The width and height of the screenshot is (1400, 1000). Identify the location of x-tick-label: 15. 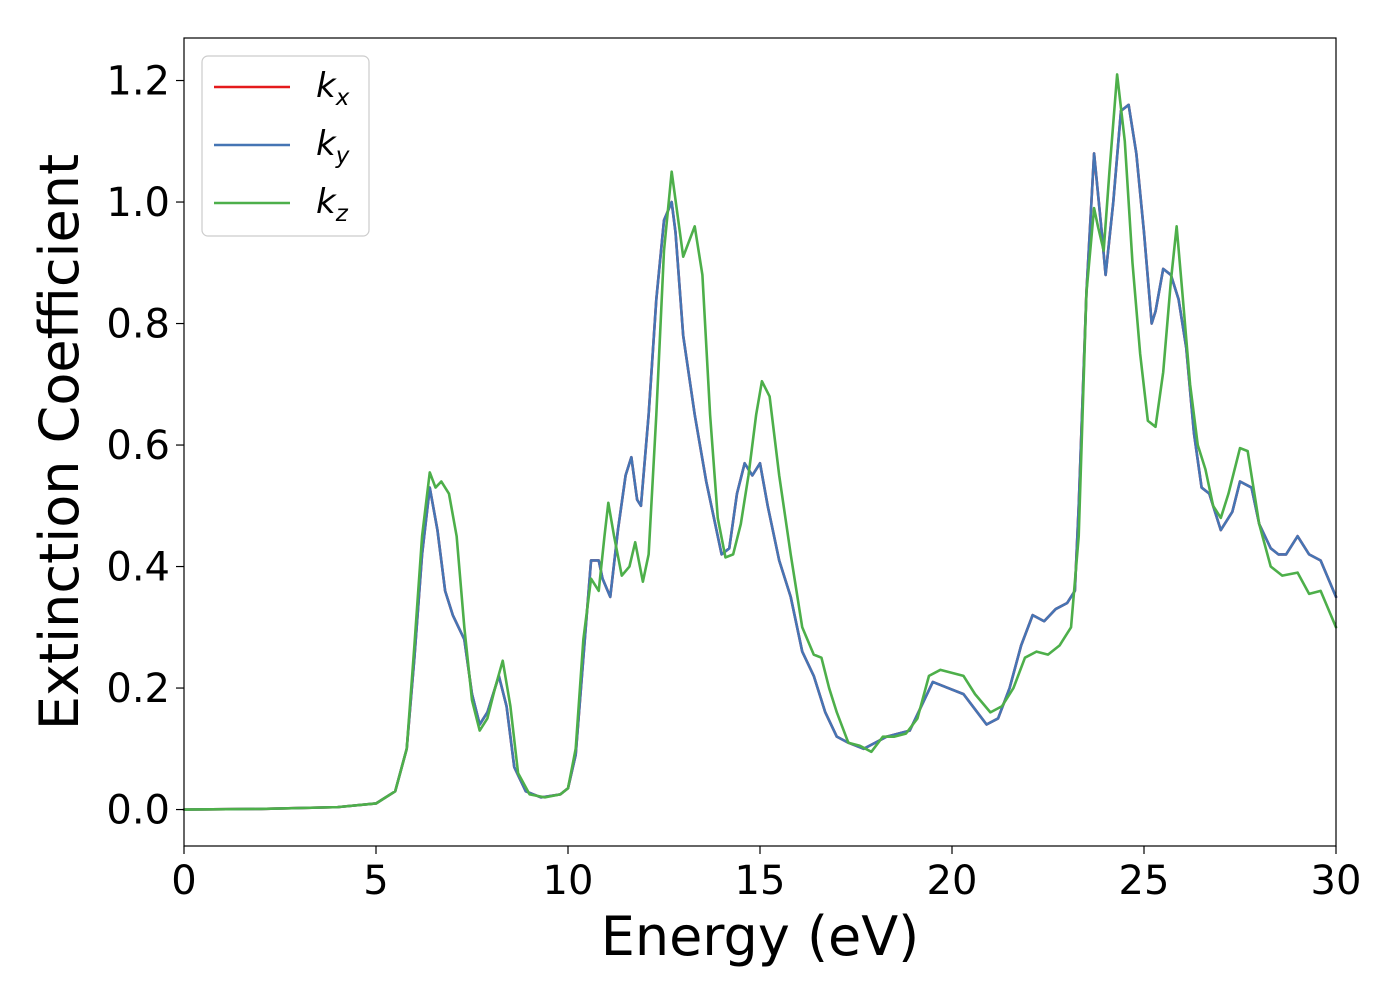
(760, 881).